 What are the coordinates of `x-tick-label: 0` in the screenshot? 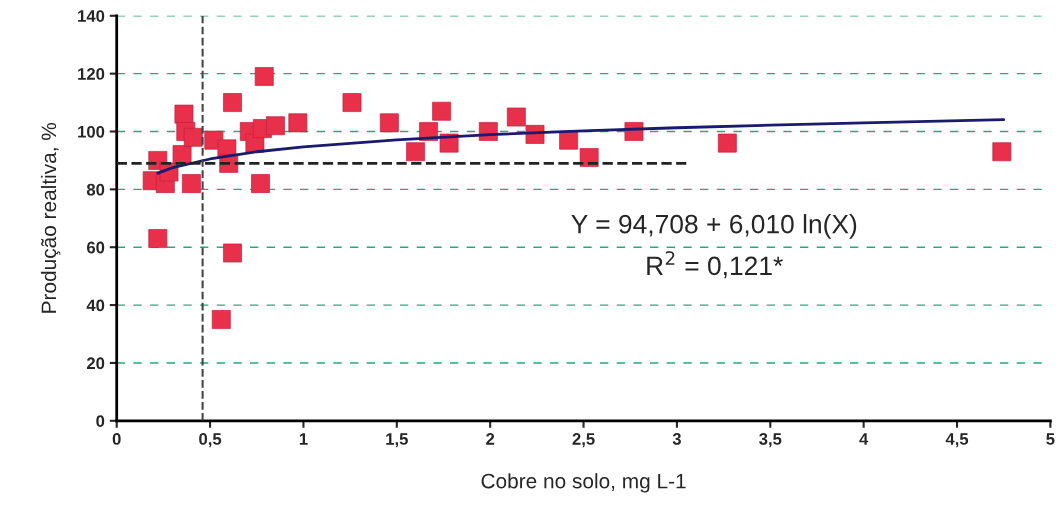 It's located at (116, 439).